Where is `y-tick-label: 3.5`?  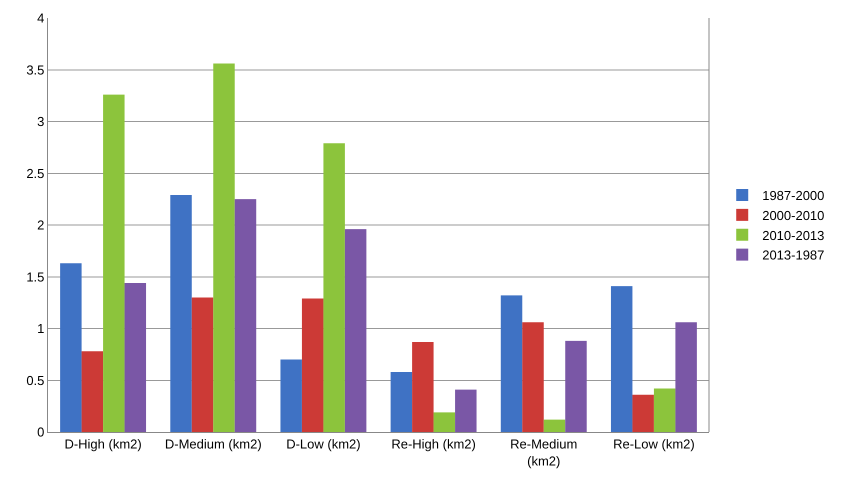 y-tick-label: 3.5 is located at coordinates (35, 70).